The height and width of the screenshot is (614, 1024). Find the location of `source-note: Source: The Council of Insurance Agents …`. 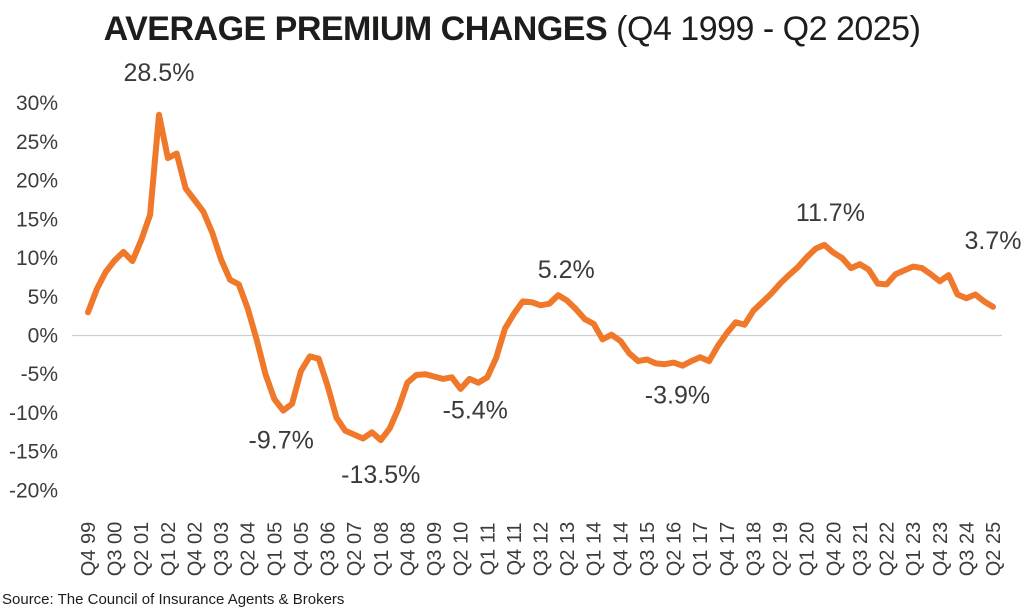

source-note: Source: The Council of Insurance Agents … is located at coordinates (173, 599).